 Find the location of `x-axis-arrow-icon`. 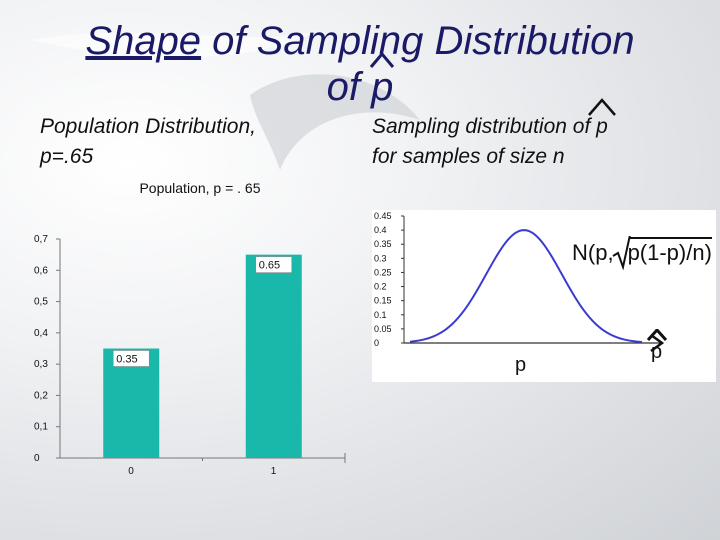

x-axis-arrow-icon is located at coordinates (657, 343).